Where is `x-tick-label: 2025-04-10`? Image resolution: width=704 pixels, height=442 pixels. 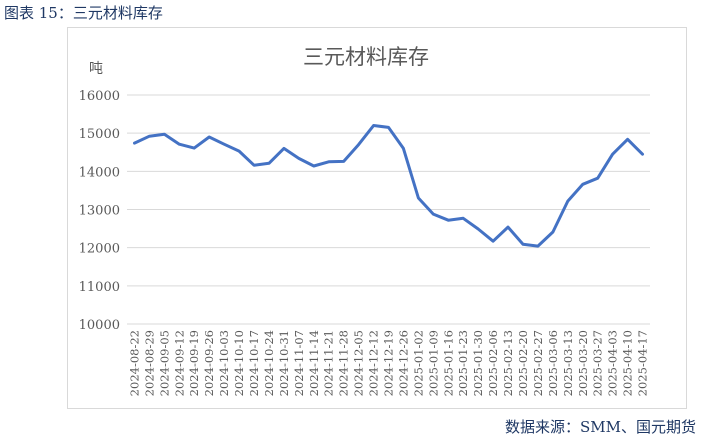 x-tick-label: 2025-04-10 is located at coordinates (628, 363).